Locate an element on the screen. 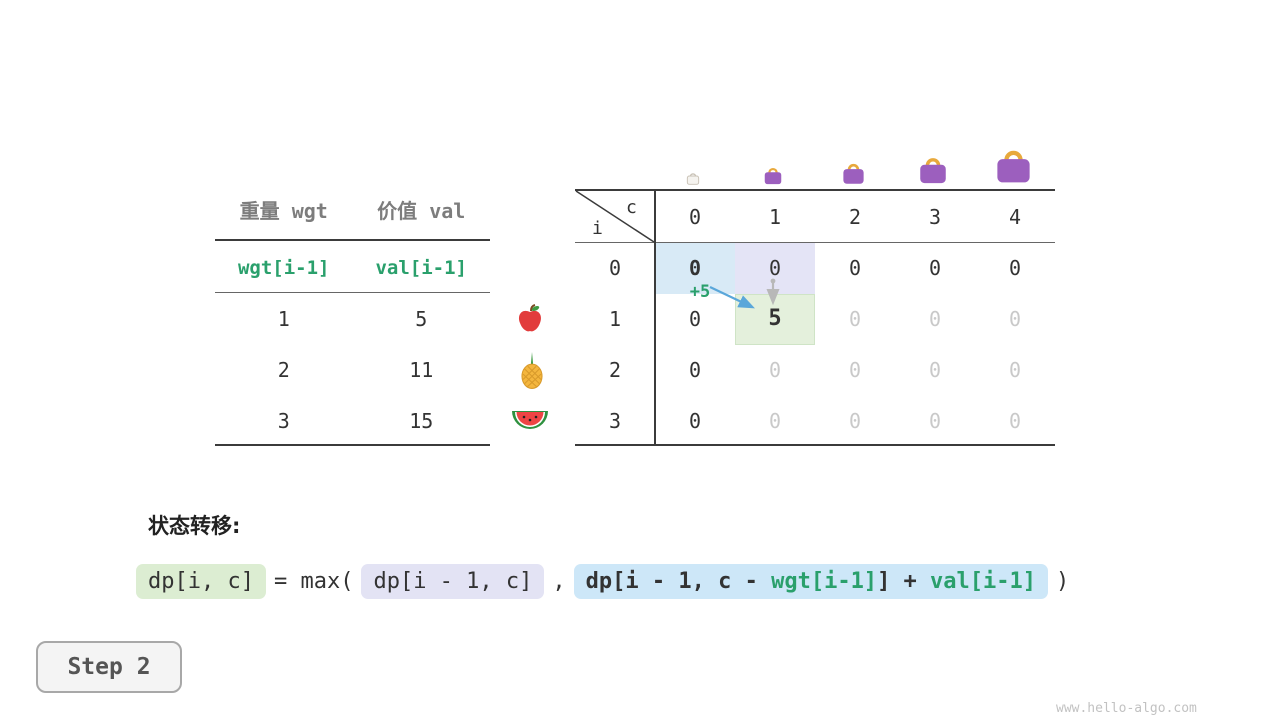 The height and width of the screenshot is (720, 1280). highlight-cell-i0-c0 is located at coordinates (695, 268).